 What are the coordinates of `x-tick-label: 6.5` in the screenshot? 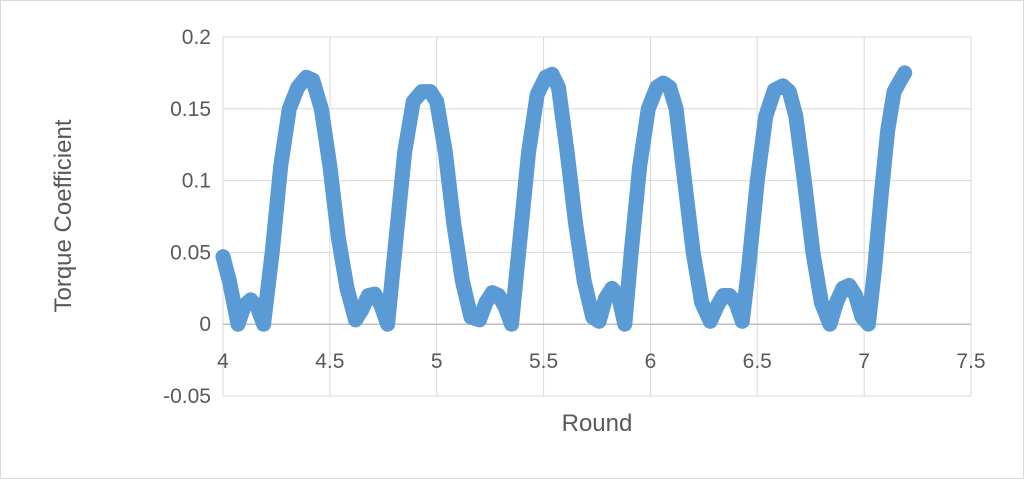 It's located at (757, 361).